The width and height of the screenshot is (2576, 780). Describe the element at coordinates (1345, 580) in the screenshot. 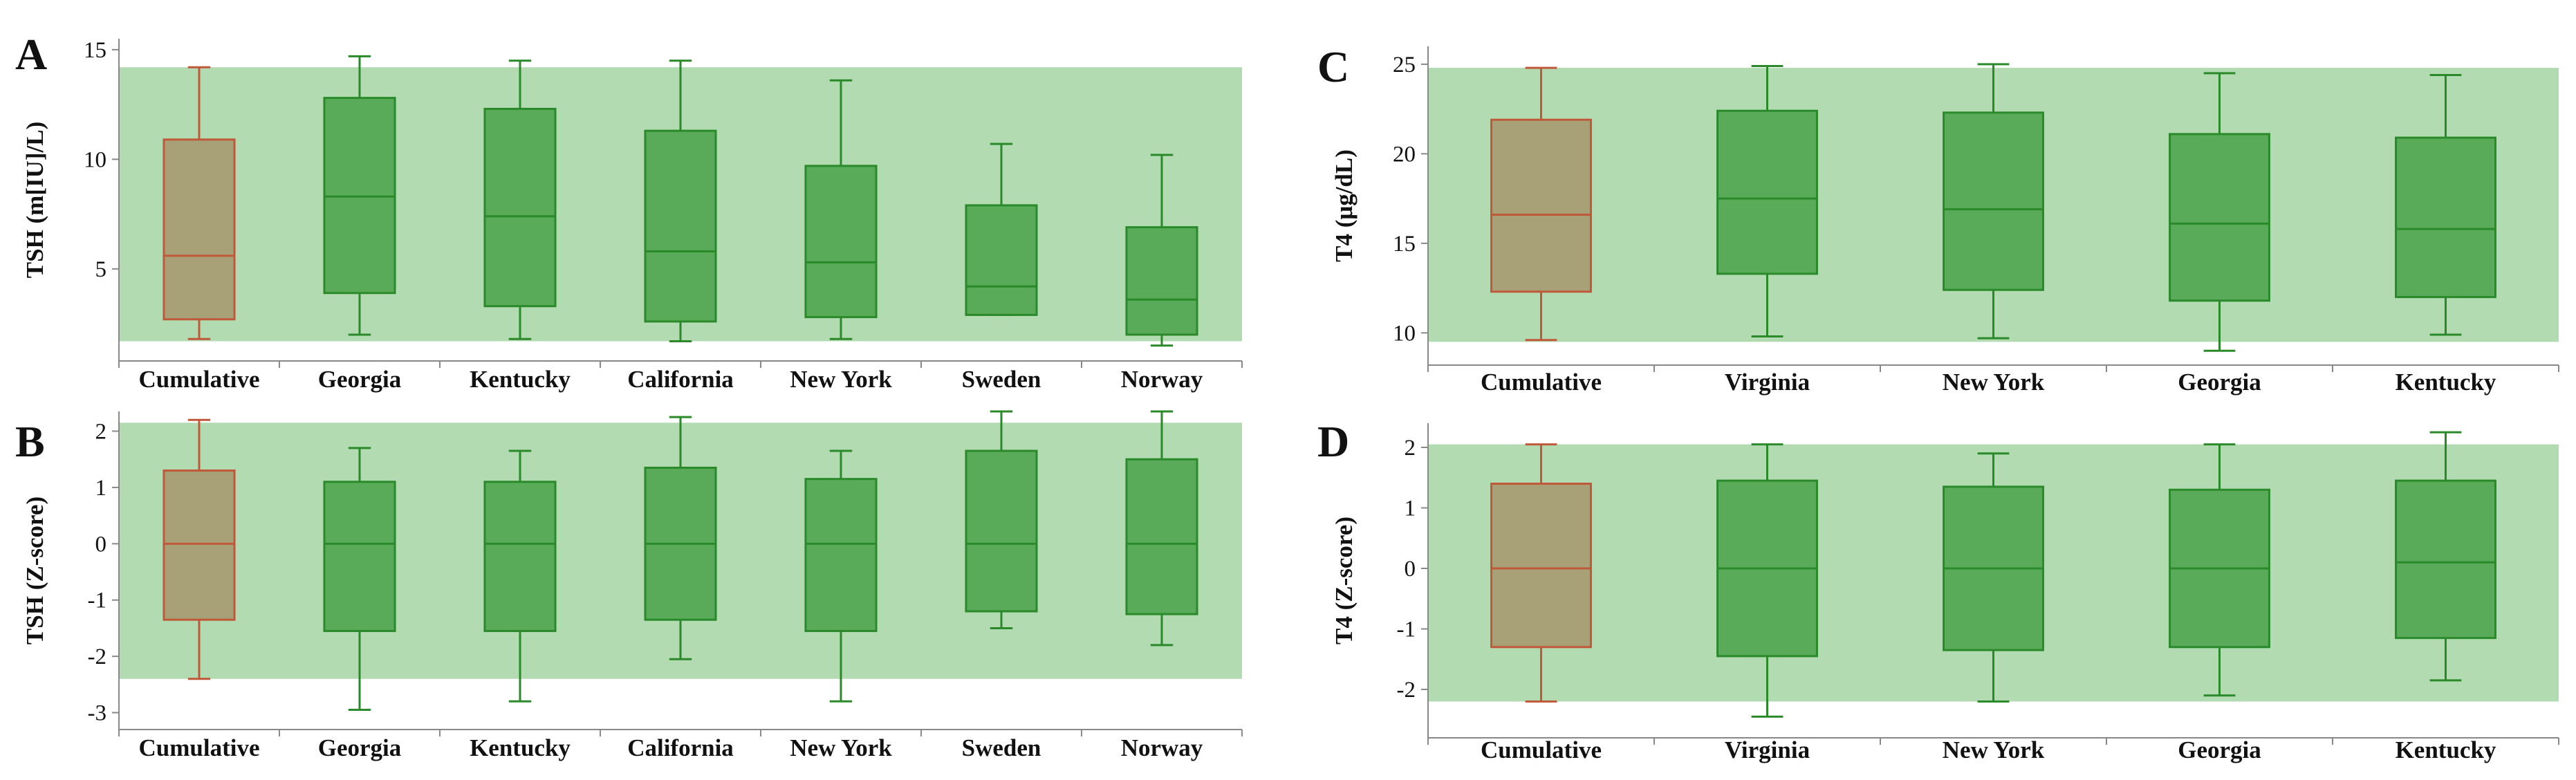

I see `y-axis-title: T4 (Z-score)` at that location.